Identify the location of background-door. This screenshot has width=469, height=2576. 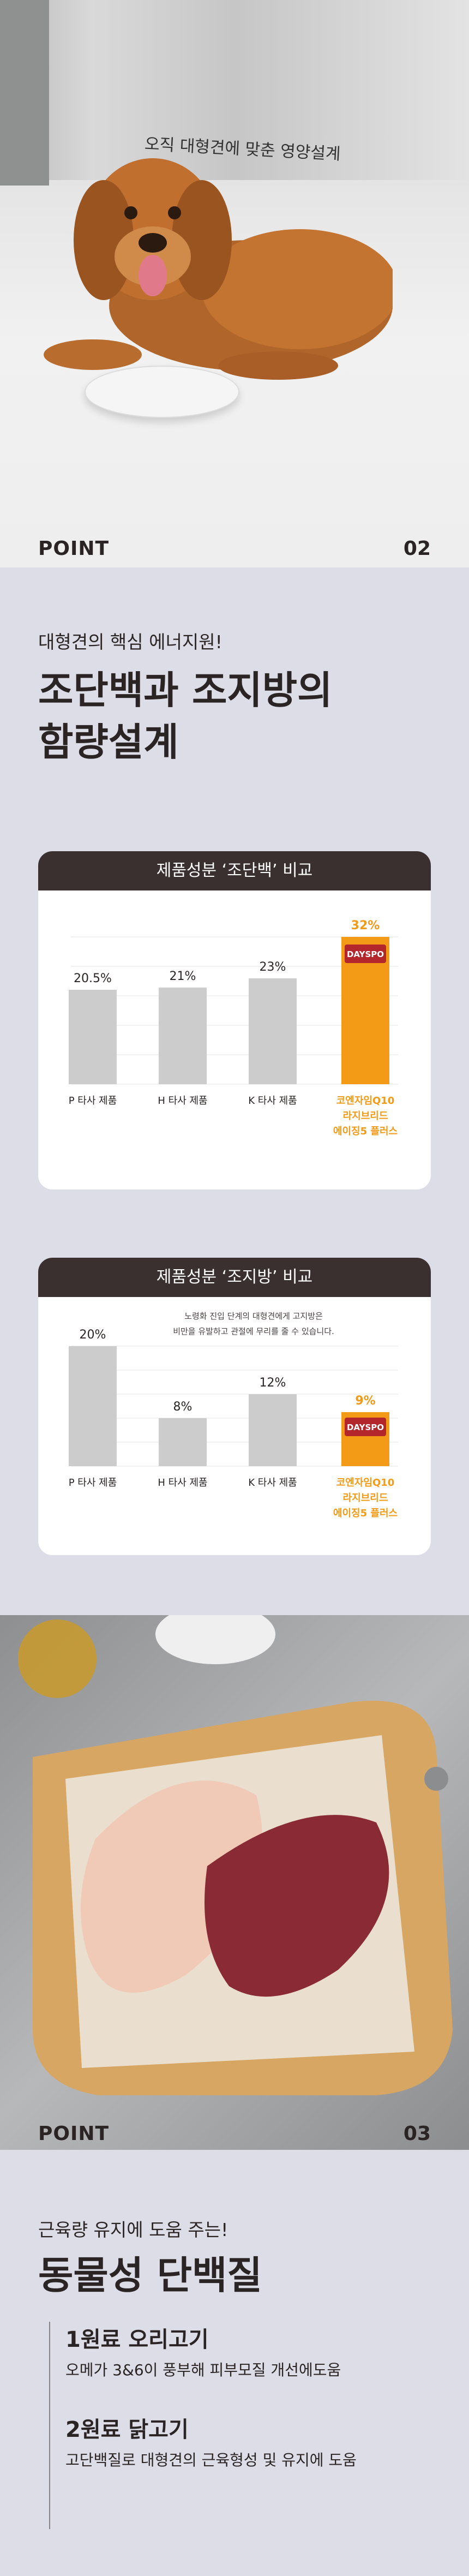
(24, 93).